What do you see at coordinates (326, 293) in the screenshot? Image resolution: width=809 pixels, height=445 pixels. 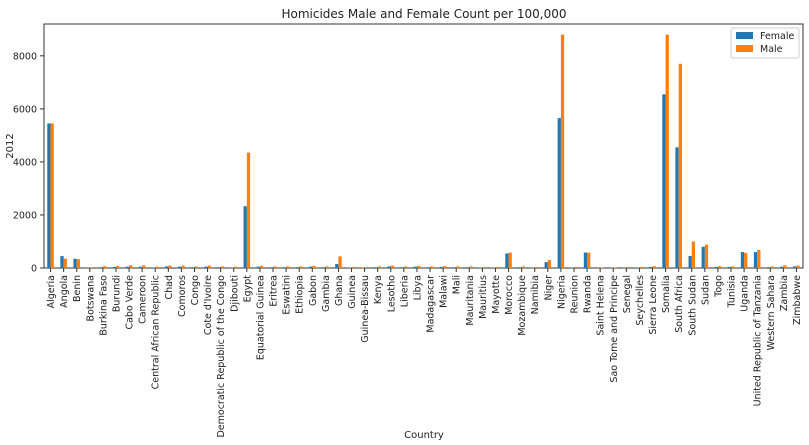 I see `x-tick-label: Gambia` at bounding box center [326, 293].